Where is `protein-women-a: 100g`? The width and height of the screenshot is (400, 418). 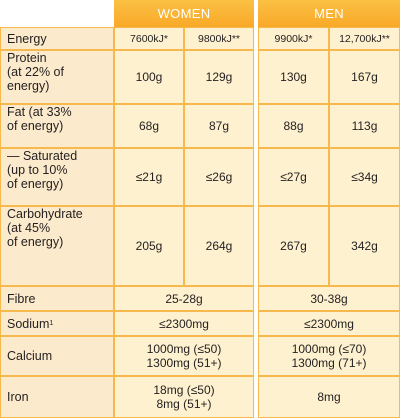
protein-women-a: 100g is located at coordinates (149, 77).